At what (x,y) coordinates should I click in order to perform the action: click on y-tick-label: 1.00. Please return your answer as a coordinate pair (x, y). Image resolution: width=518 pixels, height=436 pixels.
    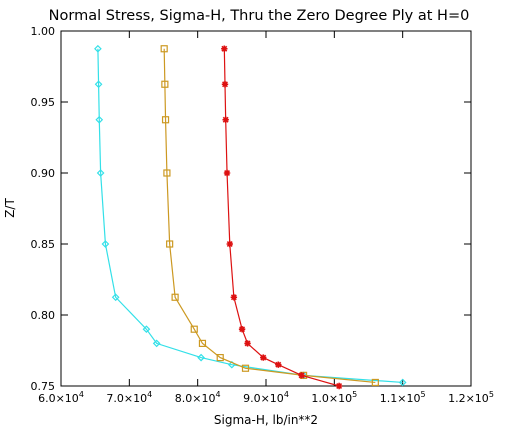
    Looking at the image, I should click on (43, 31).